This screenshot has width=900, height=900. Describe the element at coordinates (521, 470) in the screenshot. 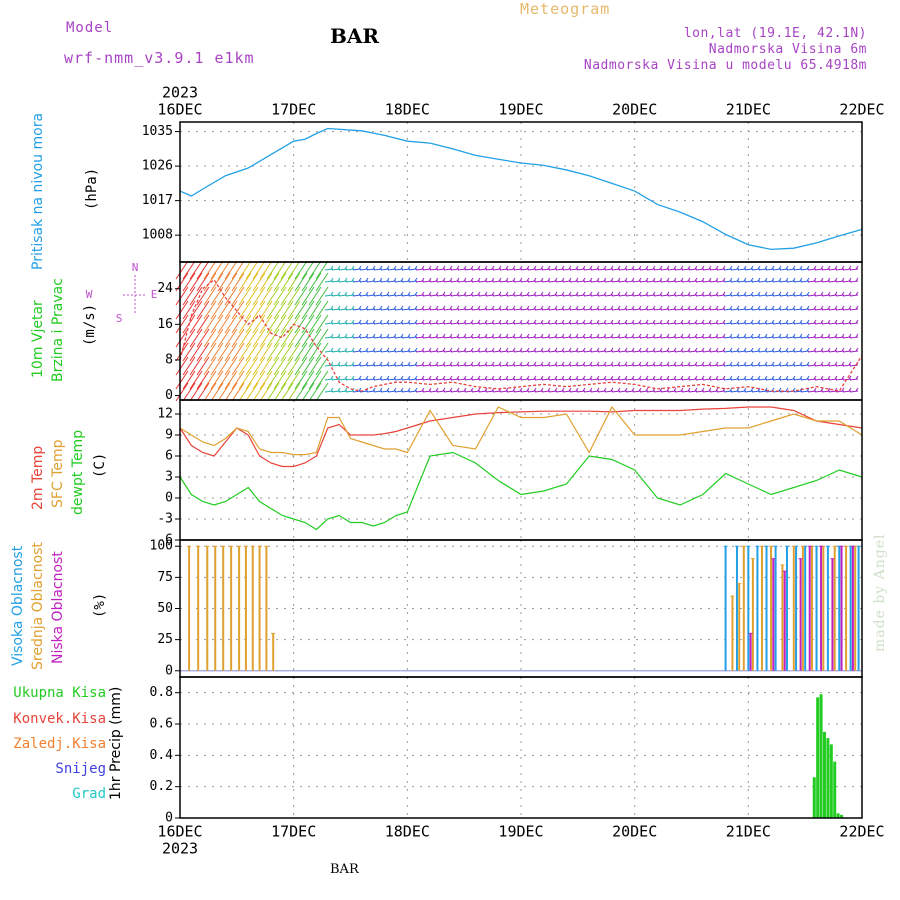

I see `panel-frame` at that location.